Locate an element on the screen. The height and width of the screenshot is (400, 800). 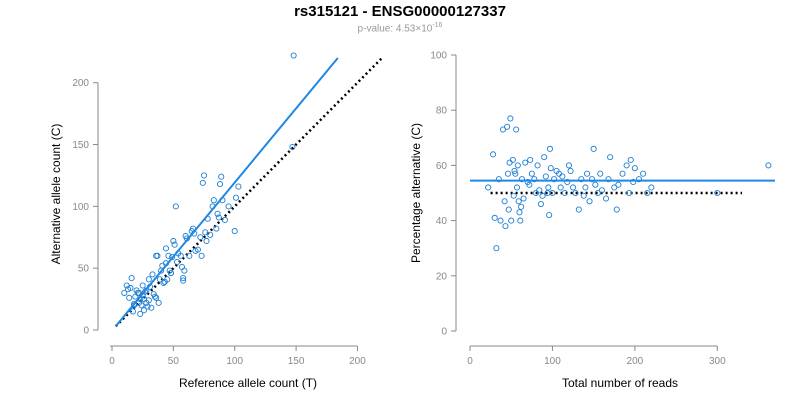
x-tick-label: 100 is located at coordinates (552, 361).